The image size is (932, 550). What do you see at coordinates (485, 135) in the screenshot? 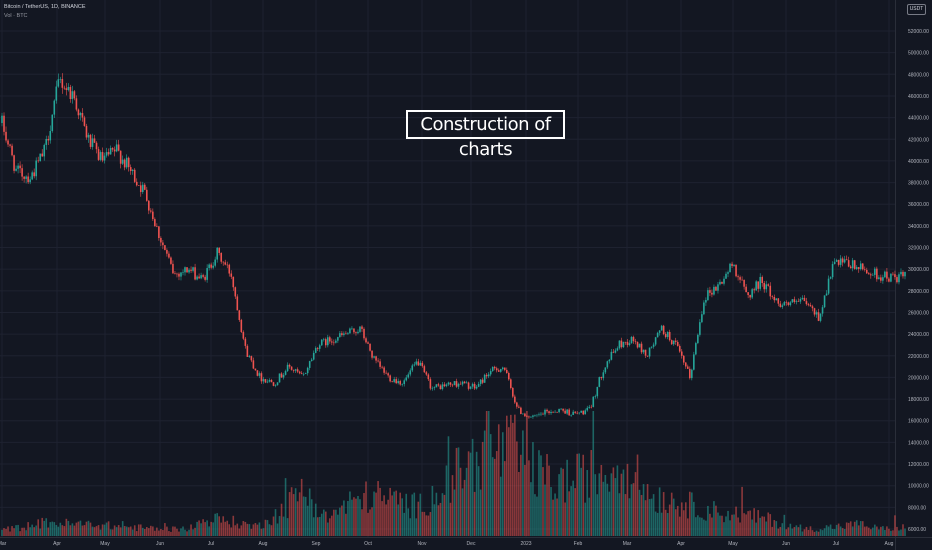
I see `chart-annotation: Construction of charts` at bounding box center [485, 135].